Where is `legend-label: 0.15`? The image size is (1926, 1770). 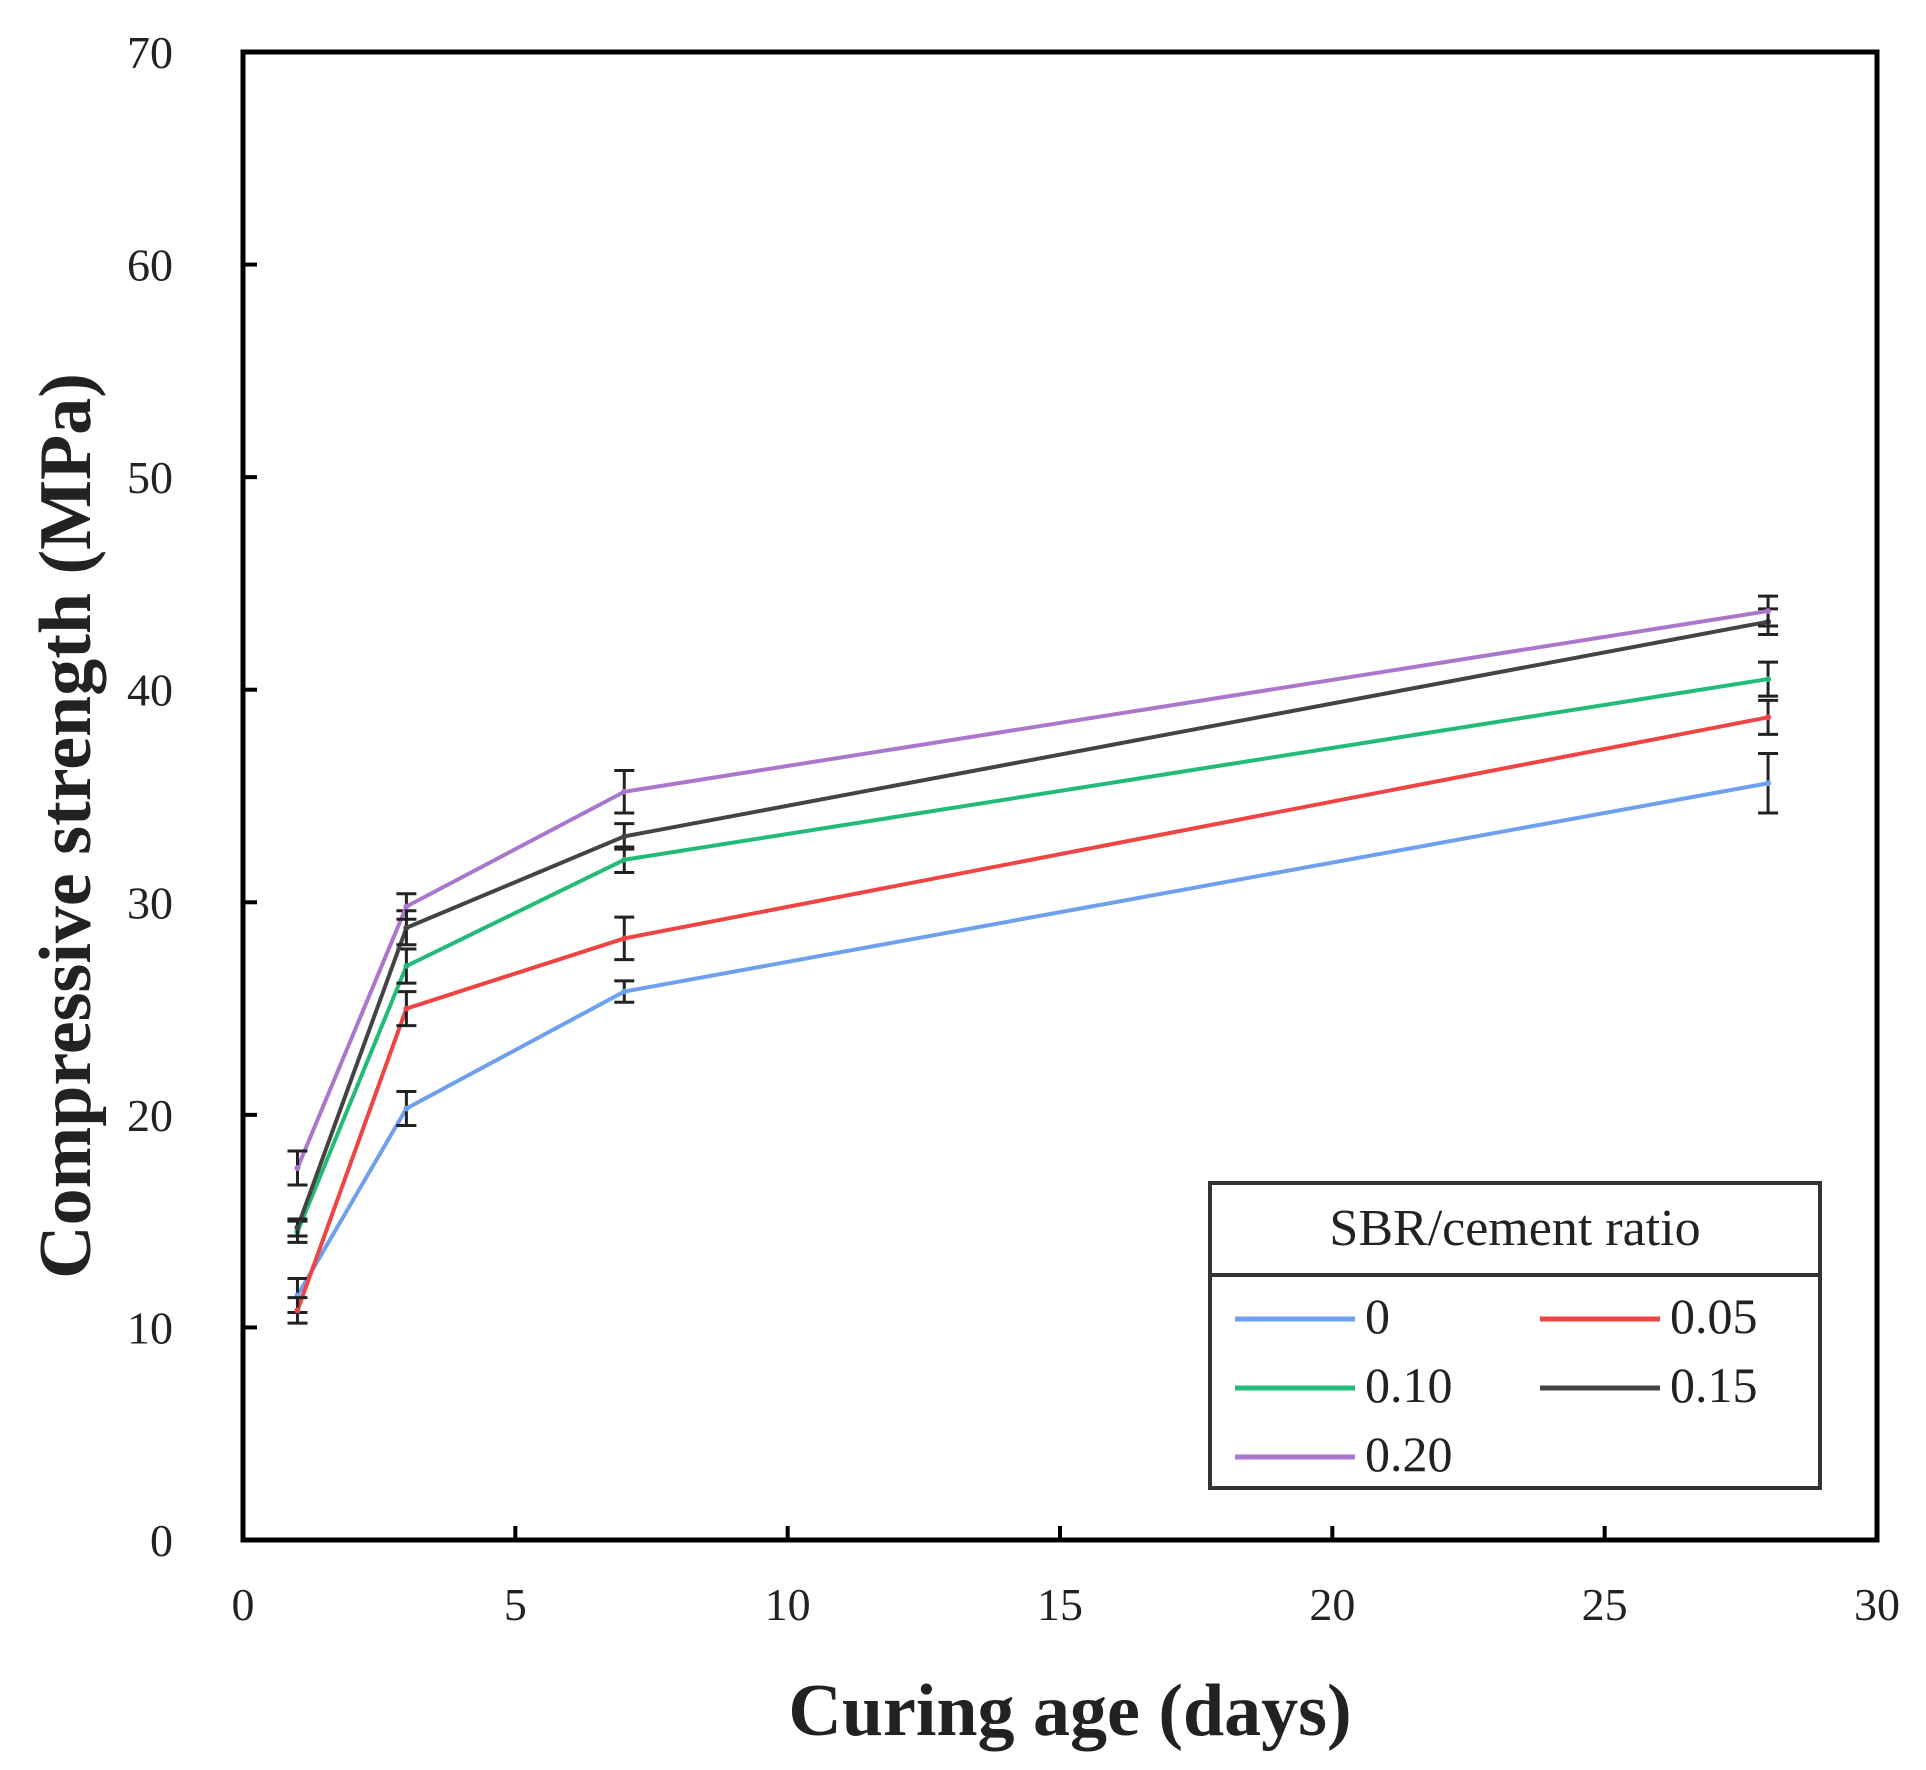
legend-label: 0.15 is located at coordinates (1714, 1385).